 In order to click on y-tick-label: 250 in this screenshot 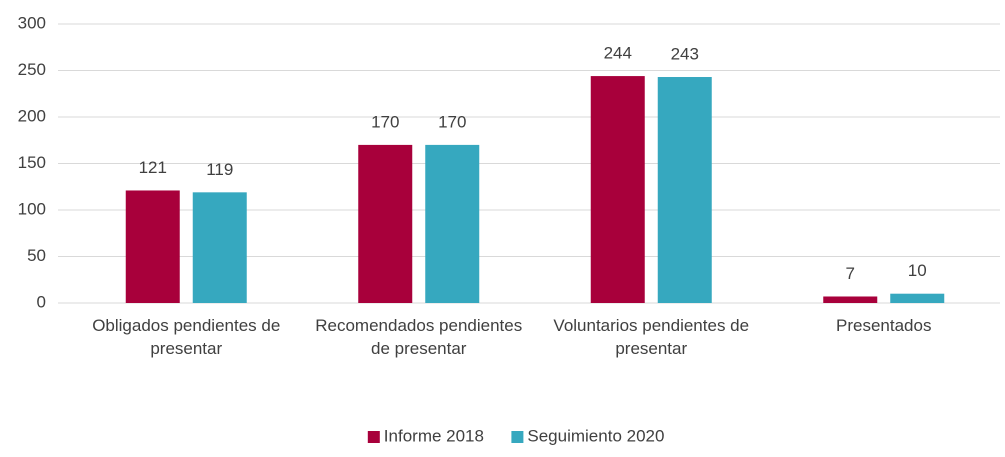, I will do `click(32, 69)`.